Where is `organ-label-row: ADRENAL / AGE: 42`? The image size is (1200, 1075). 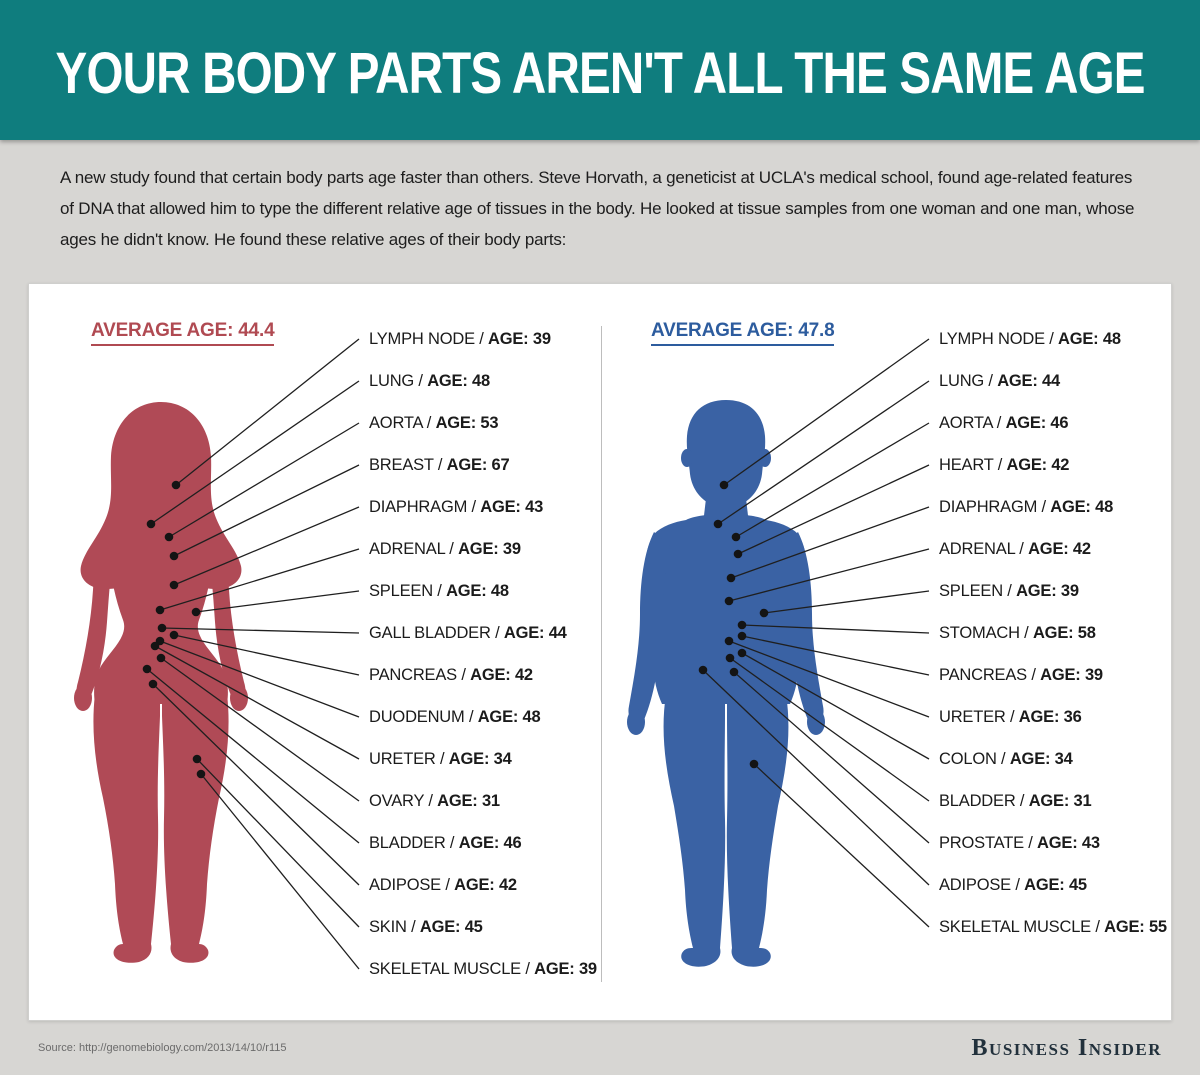 organ-label-row: ADRENAL / AGE: 42 is located at coordinates (1015, 549).